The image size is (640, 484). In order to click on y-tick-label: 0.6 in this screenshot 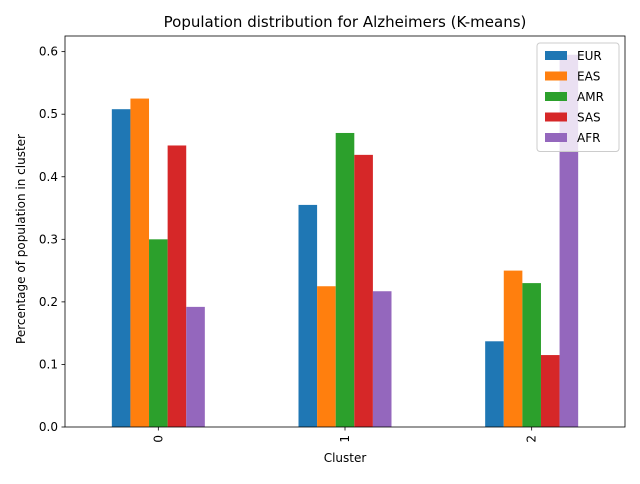, I will do `click(48, 52)`.